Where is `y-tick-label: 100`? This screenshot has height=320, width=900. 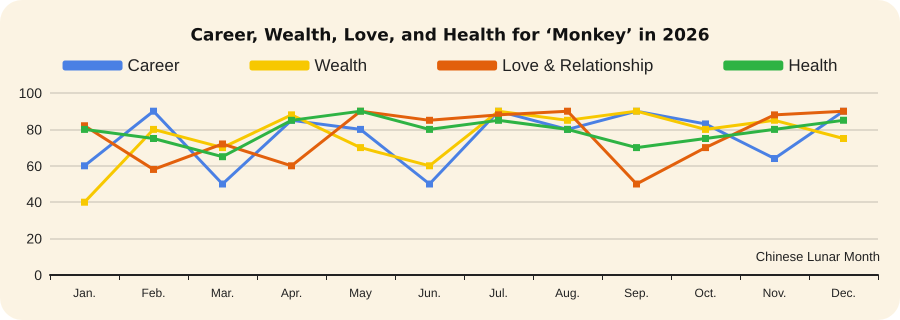
y-tick-label: 100 is located at coordinates (30, 93).